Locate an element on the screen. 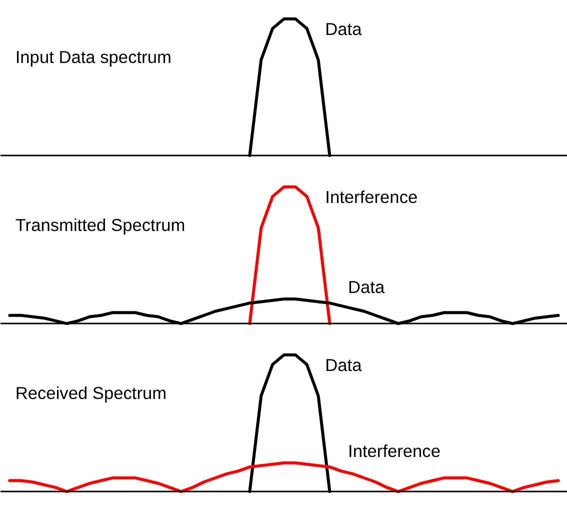  text: Received Spectrum is located at coordinates (91, 393).